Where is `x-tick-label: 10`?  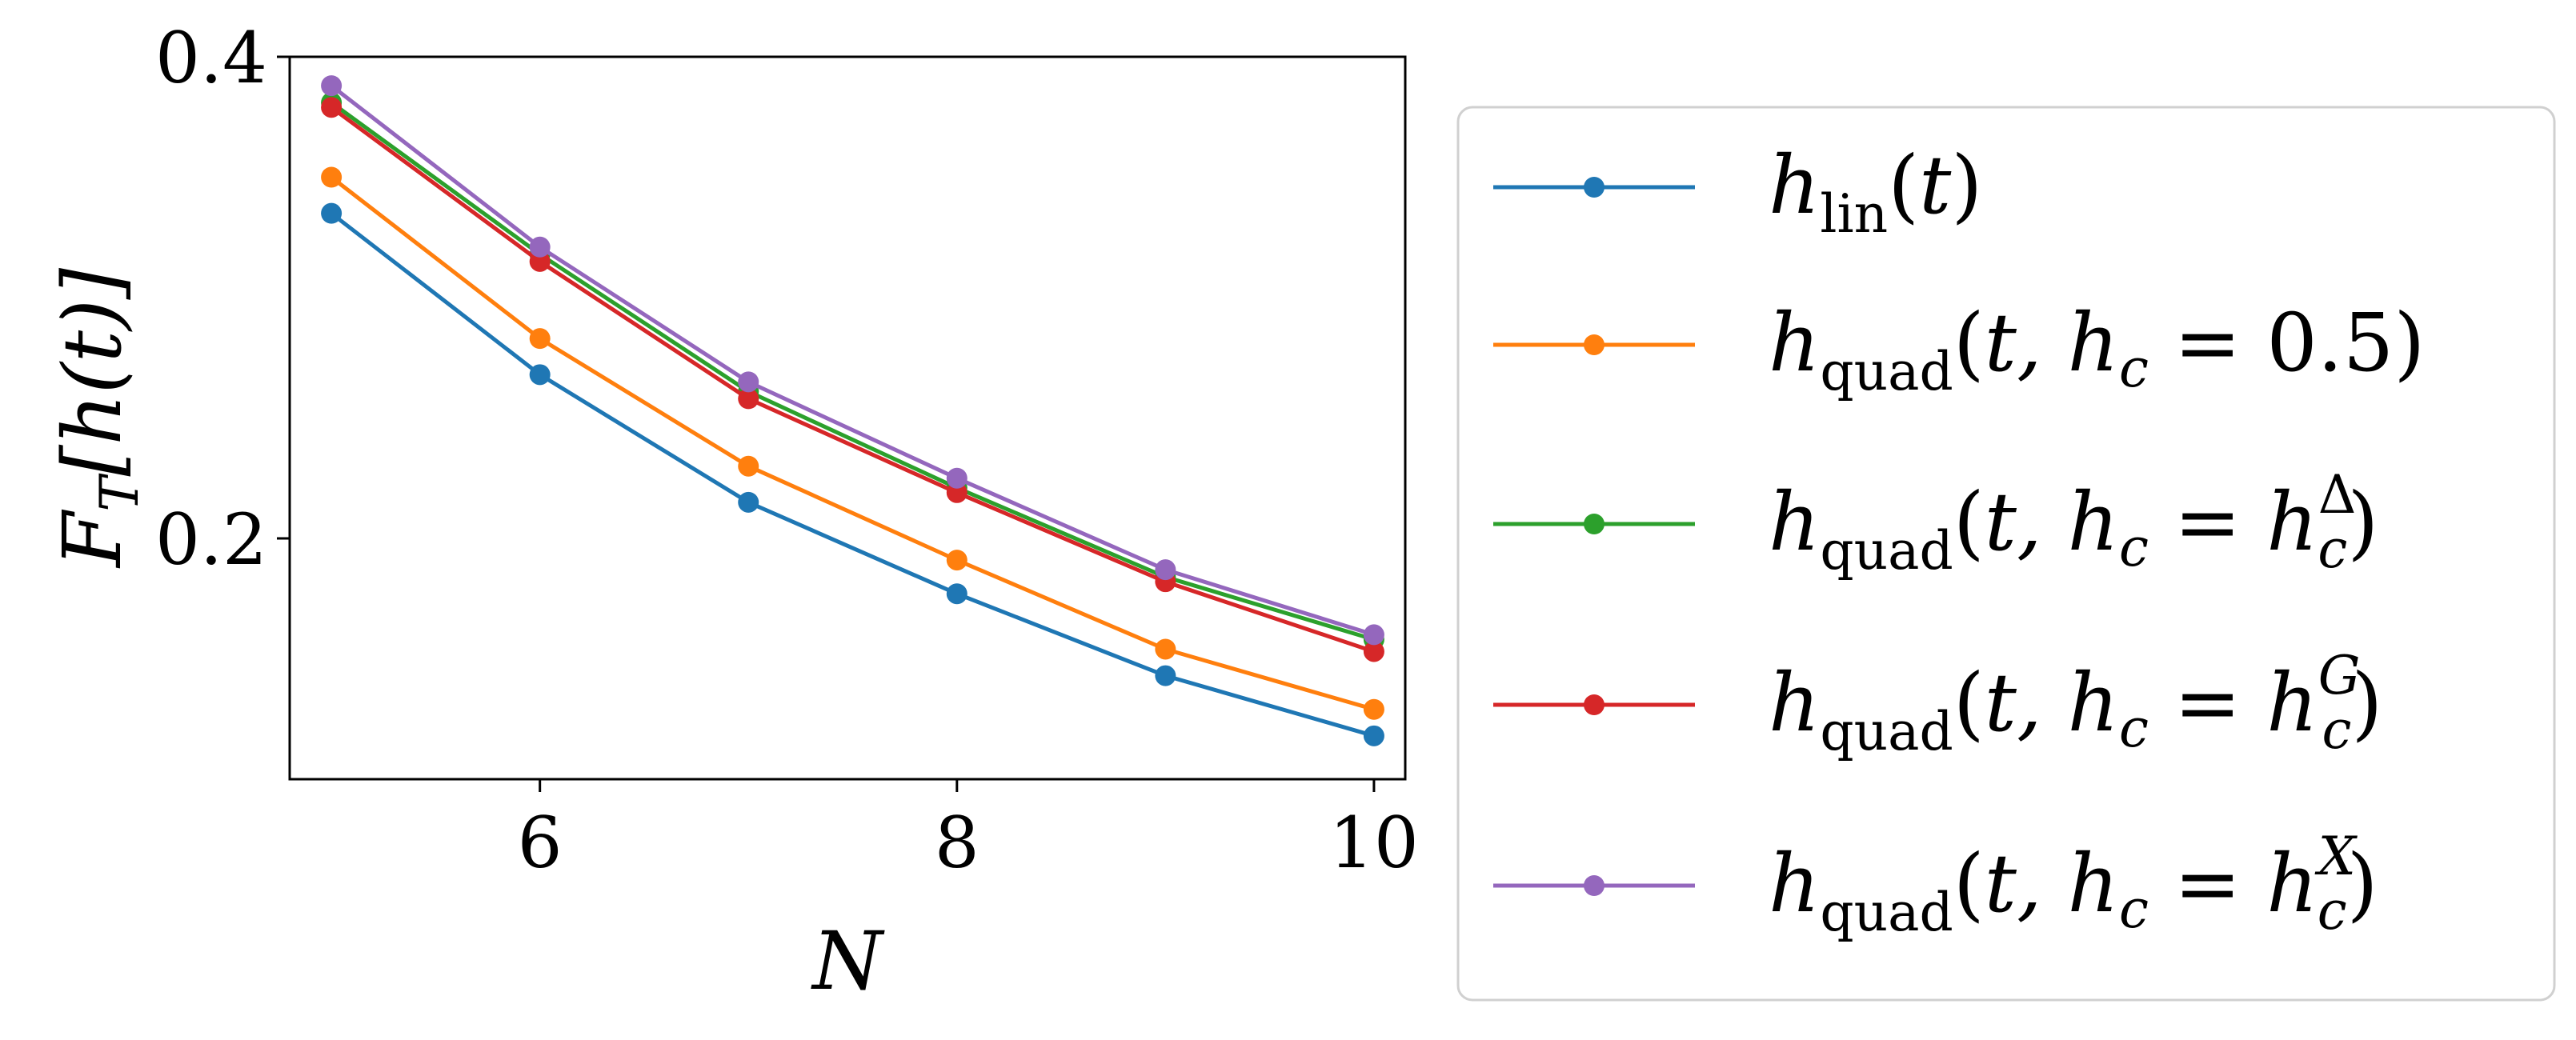 x-tick-label: 10 is located at coordinates (1374, 843).